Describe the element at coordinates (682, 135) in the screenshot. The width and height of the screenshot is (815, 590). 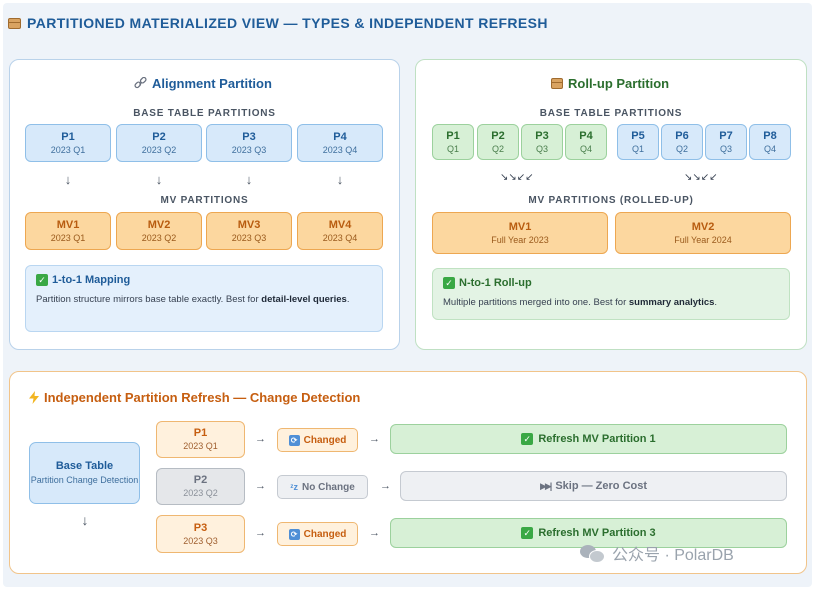
I see `partition-name: P6` at that location.